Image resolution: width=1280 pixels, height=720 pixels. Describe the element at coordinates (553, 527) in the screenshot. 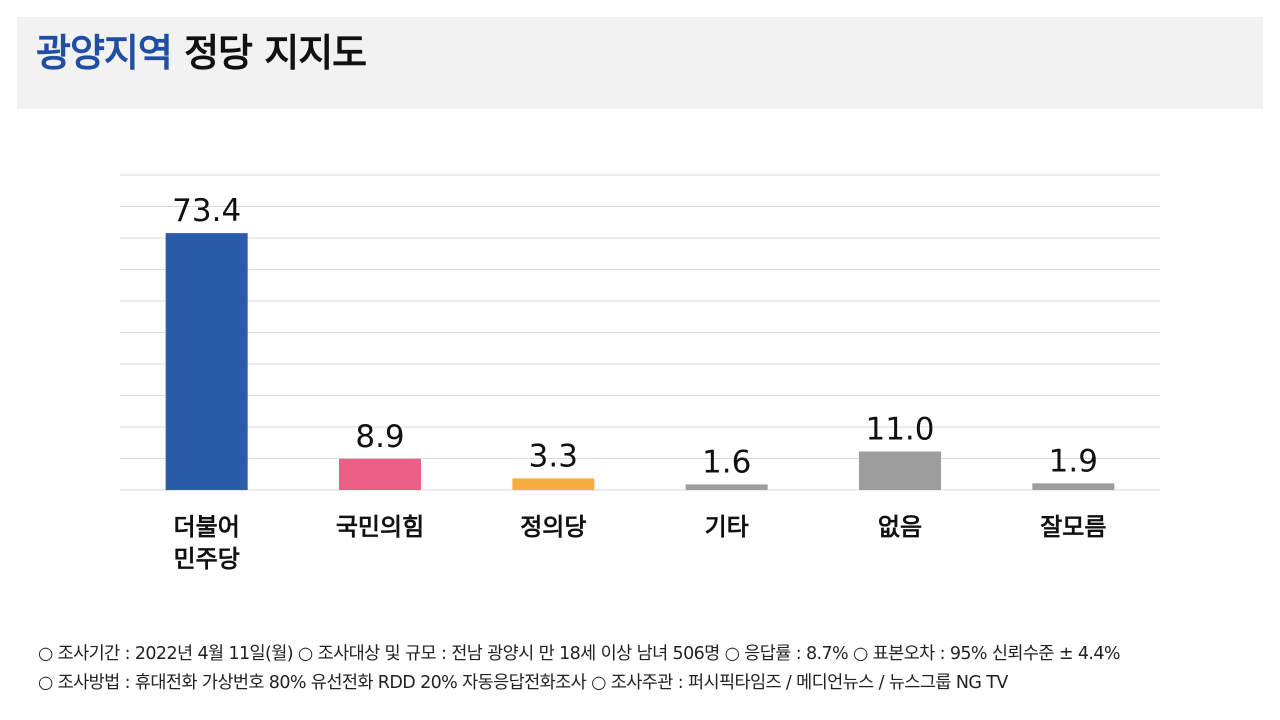

I see `category-label-3: 정의당` at that location.